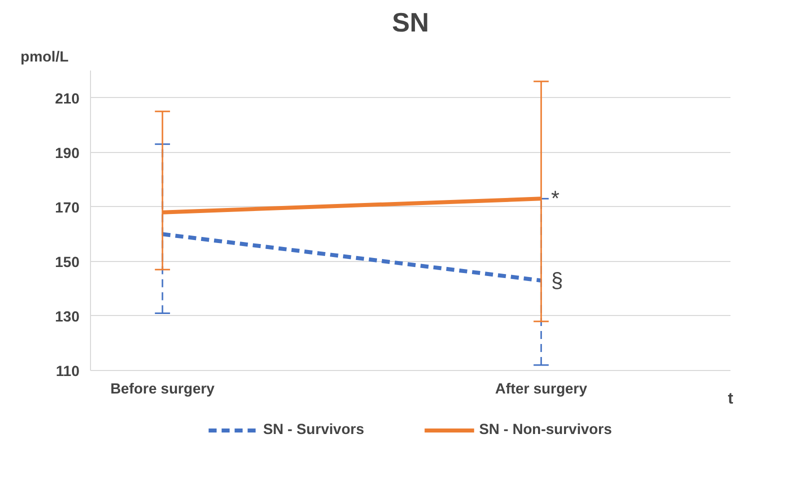 The image size is (796, 499). I want to click on annotation: §, so click(557, 280).